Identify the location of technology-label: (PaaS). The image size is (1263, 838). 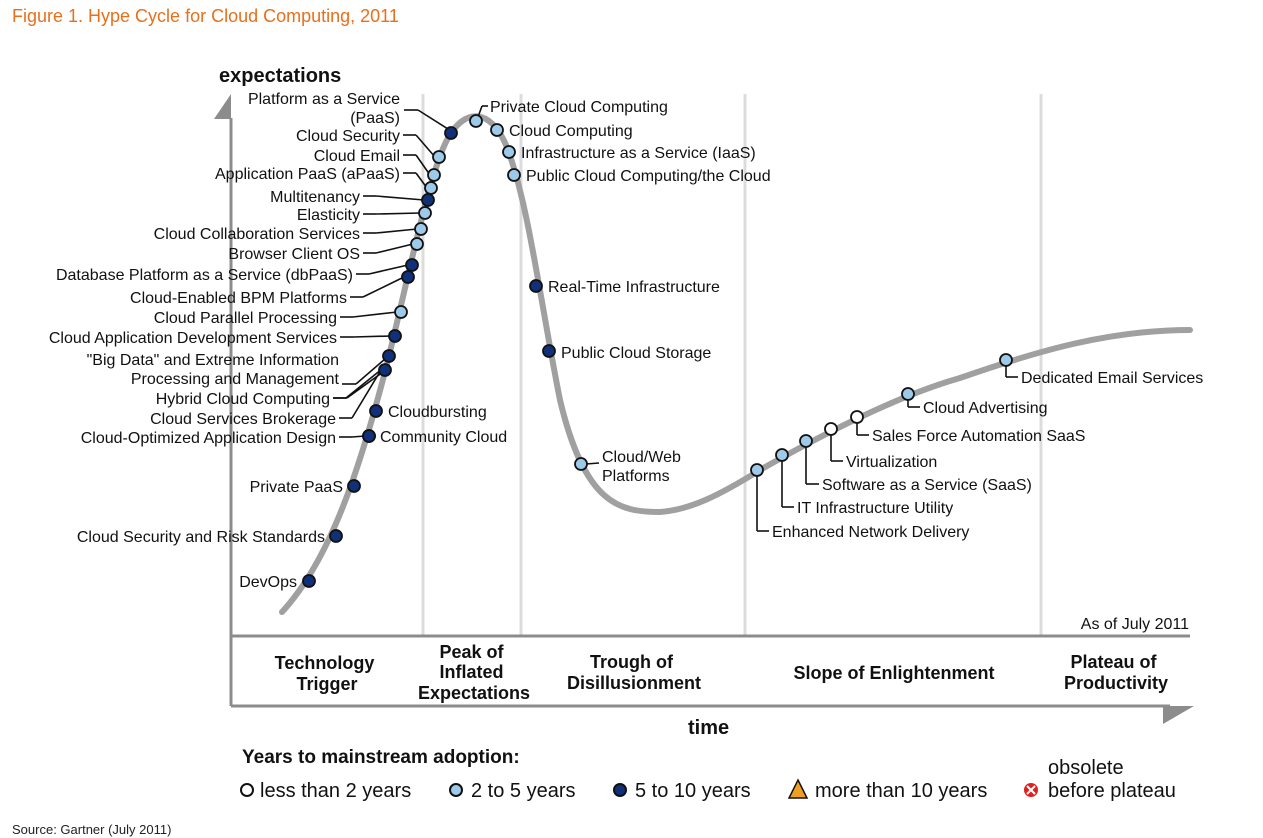
(375, 118).